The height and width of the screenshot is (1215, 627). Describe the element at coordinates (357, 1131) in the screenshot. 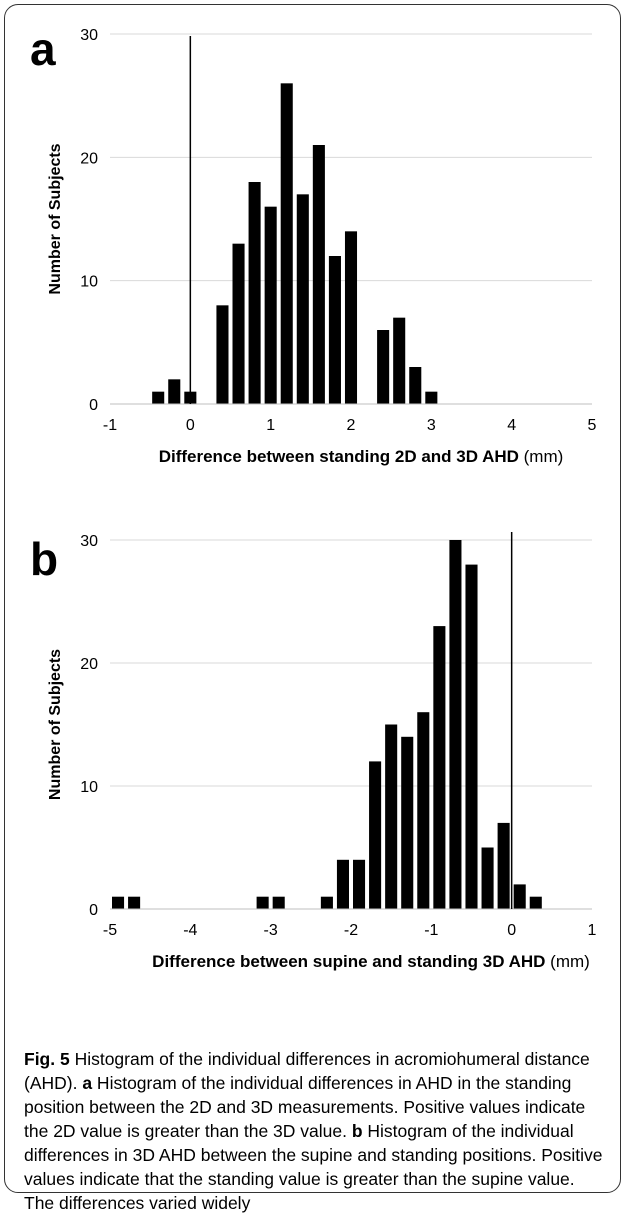

I see `caption-b-label: b` at that location.